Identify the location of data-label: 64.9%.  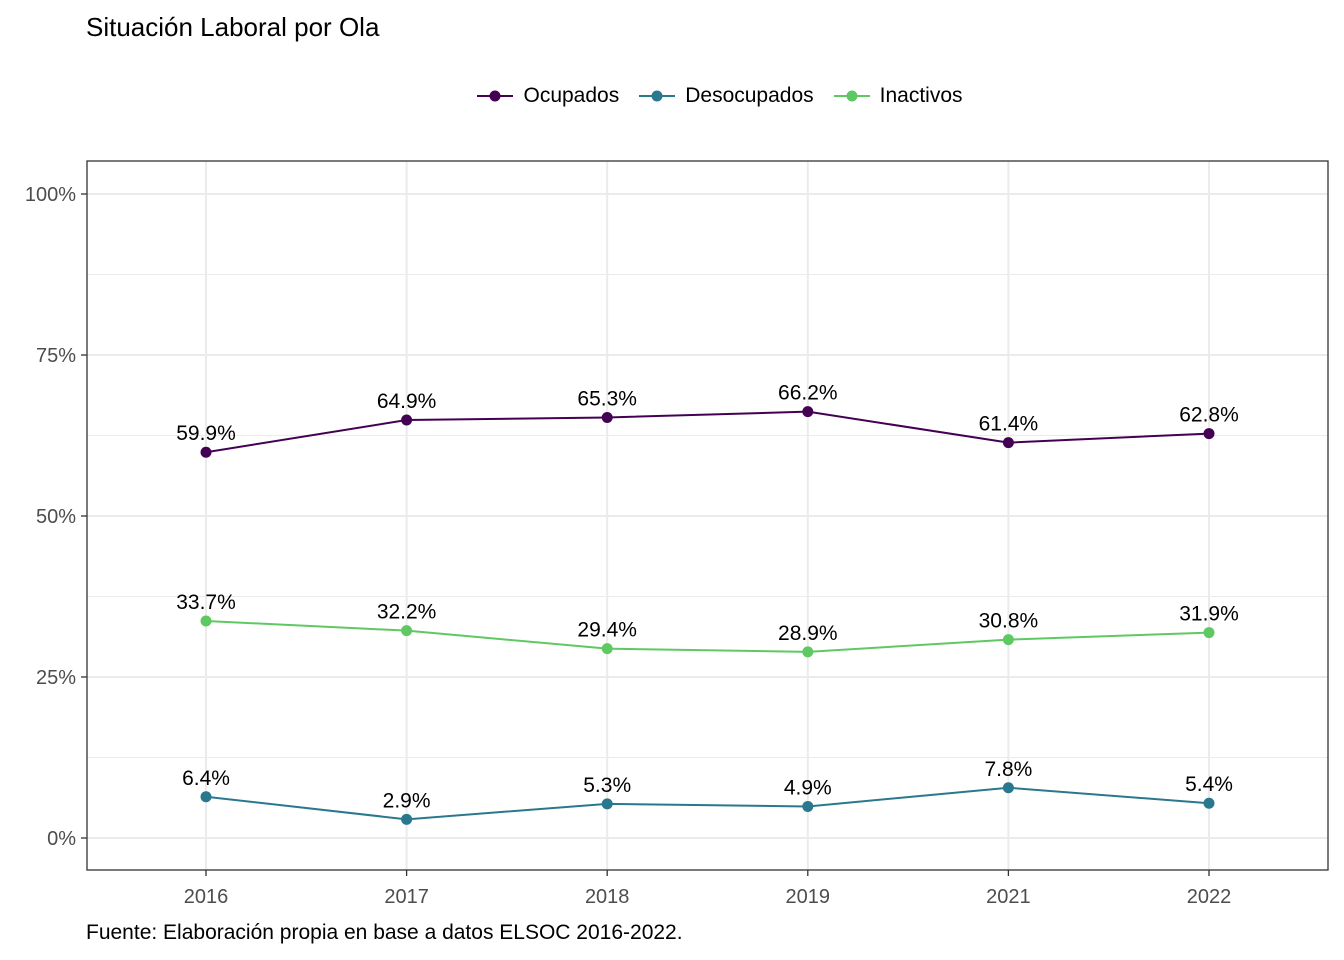
(407, 401).